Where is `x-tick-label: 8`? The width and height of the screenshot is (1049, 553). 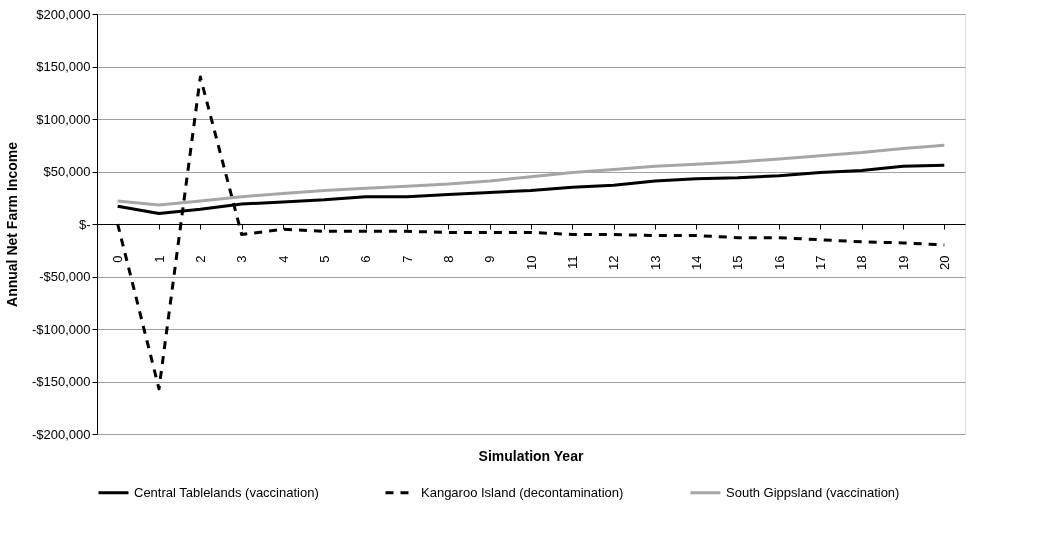
x-tick-label: 8 is located at coordinates (448, 259).